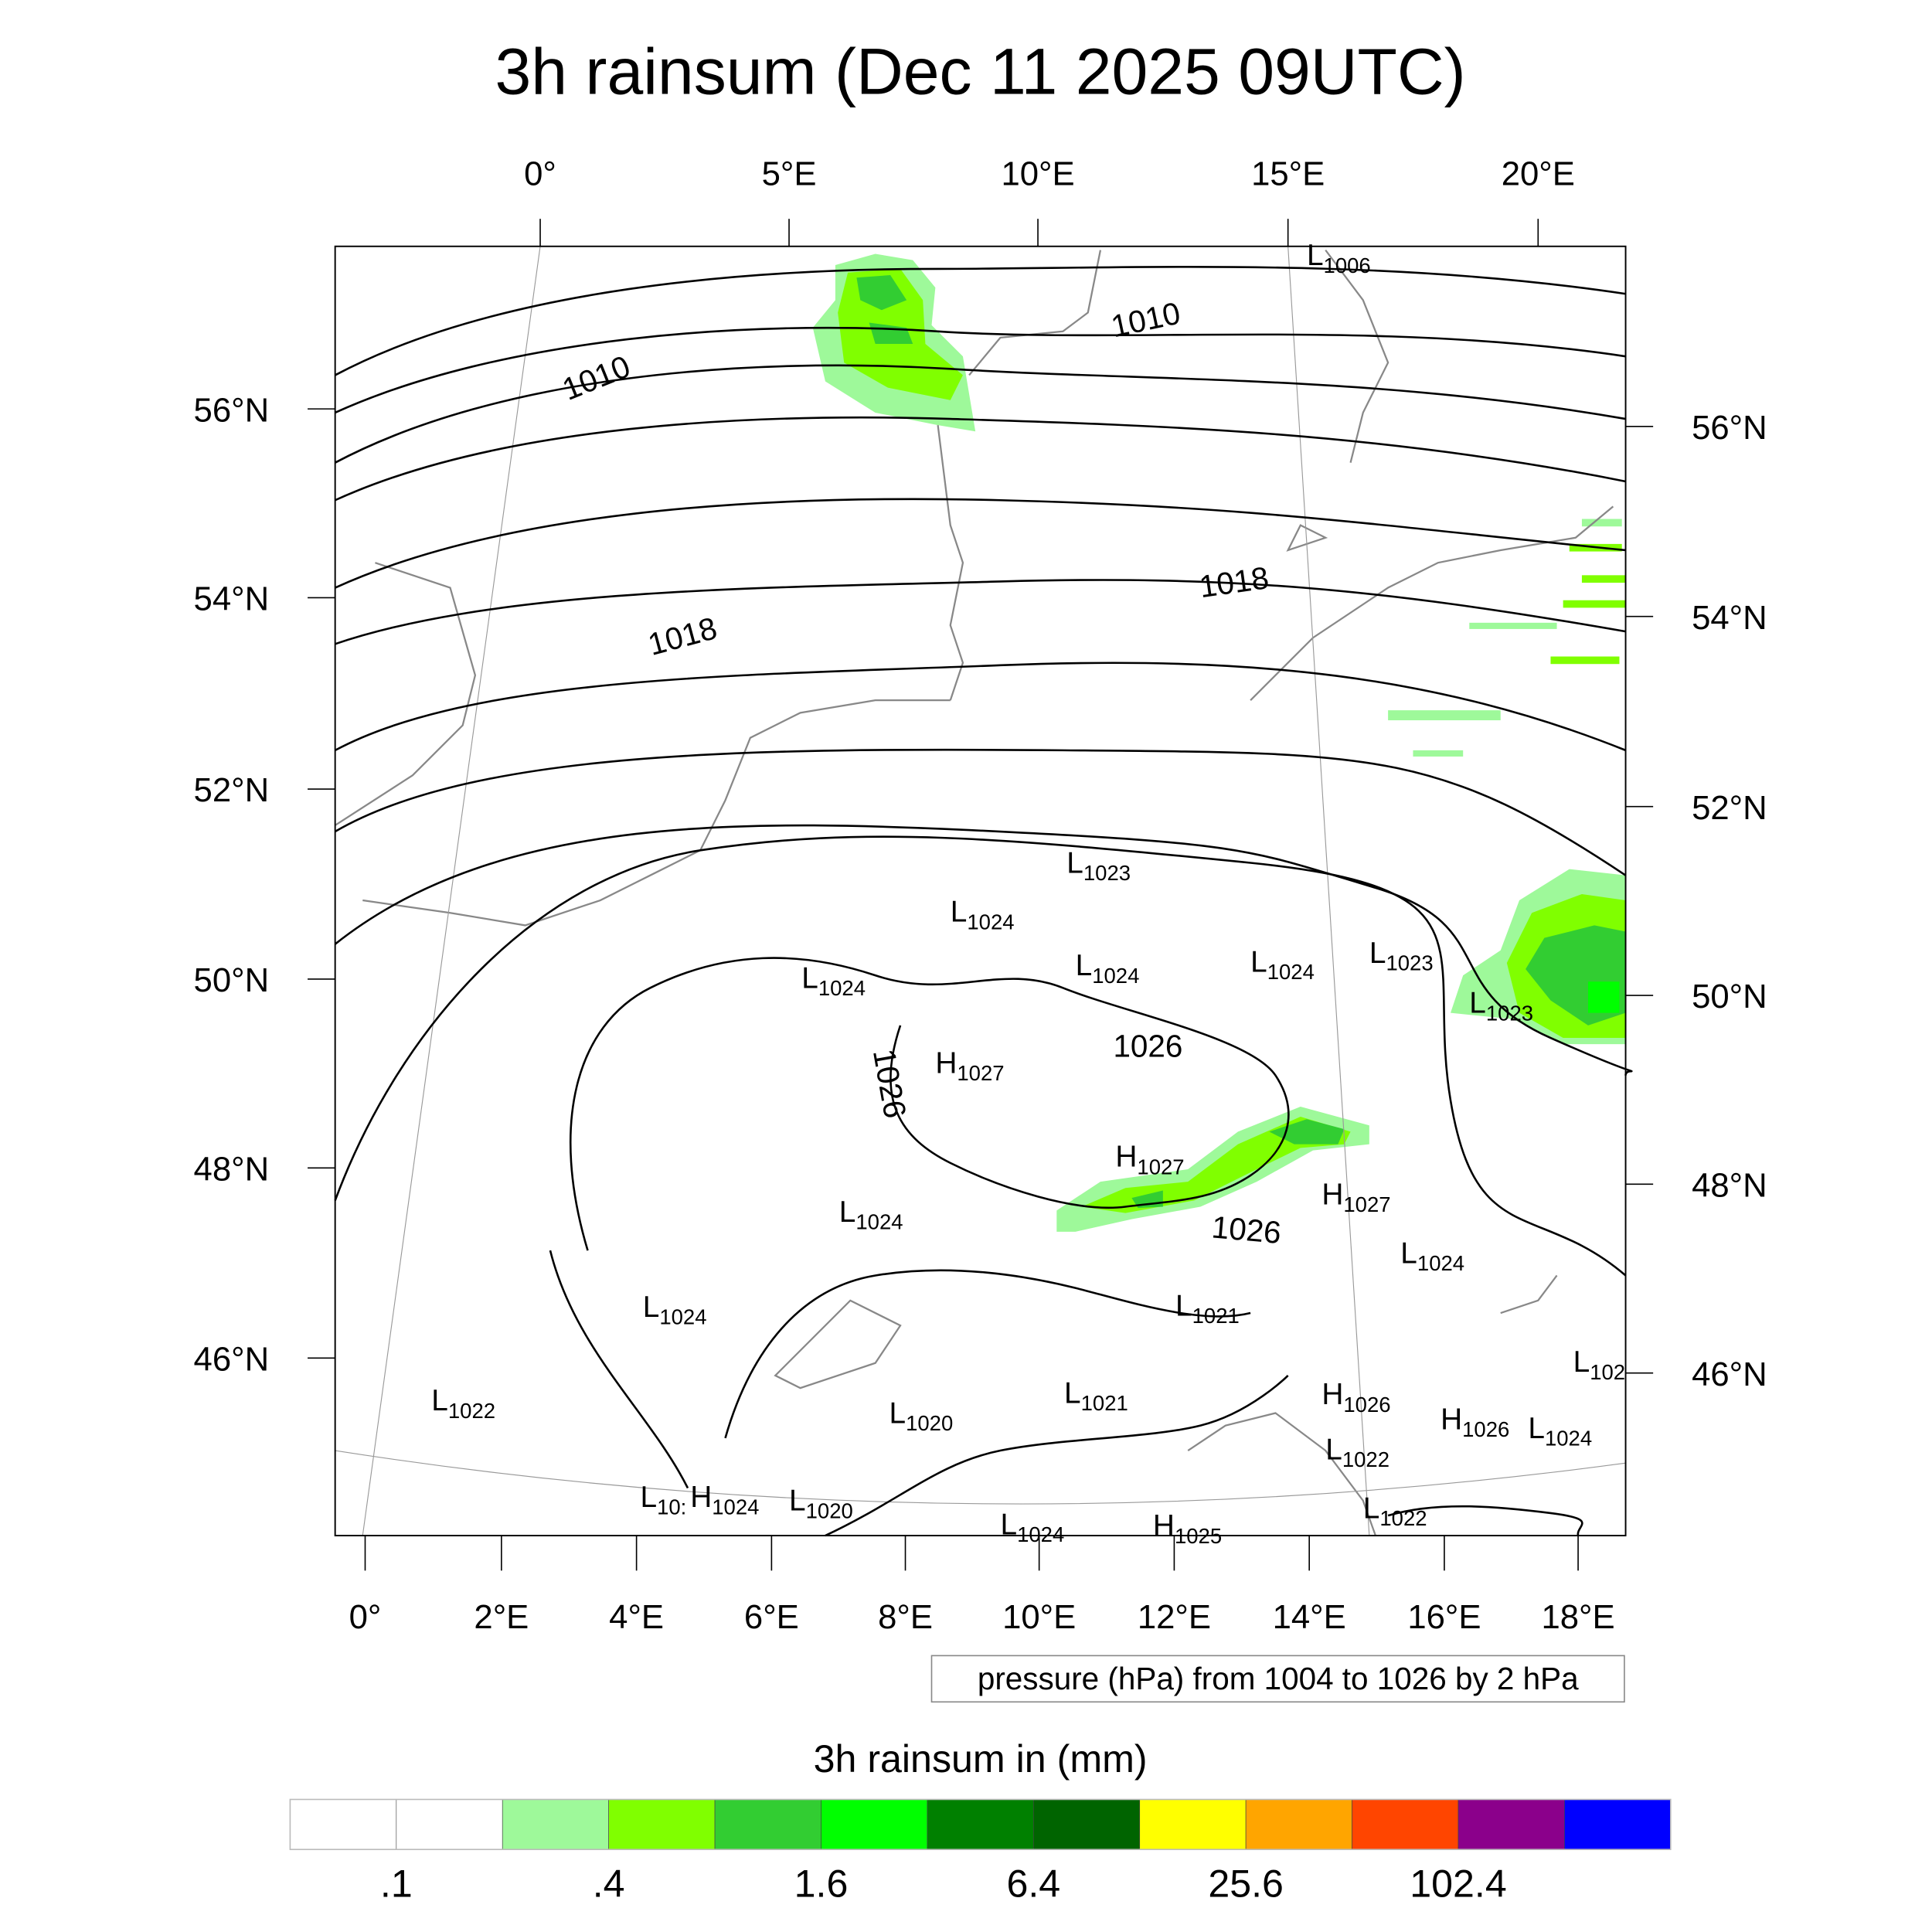 The height and width of the screenshot is (1932, 1932). Describe the element at coordinates (1729, 428) in the screenshot. I see `right-lat-label: 56°N` at that location.